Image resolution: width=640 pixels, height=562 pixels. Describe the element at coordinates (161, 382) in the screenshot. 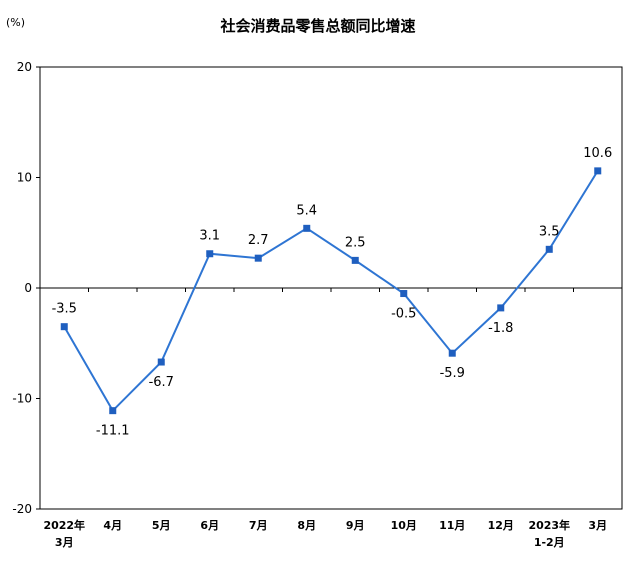

I see `data-label: -6.7` at that location.